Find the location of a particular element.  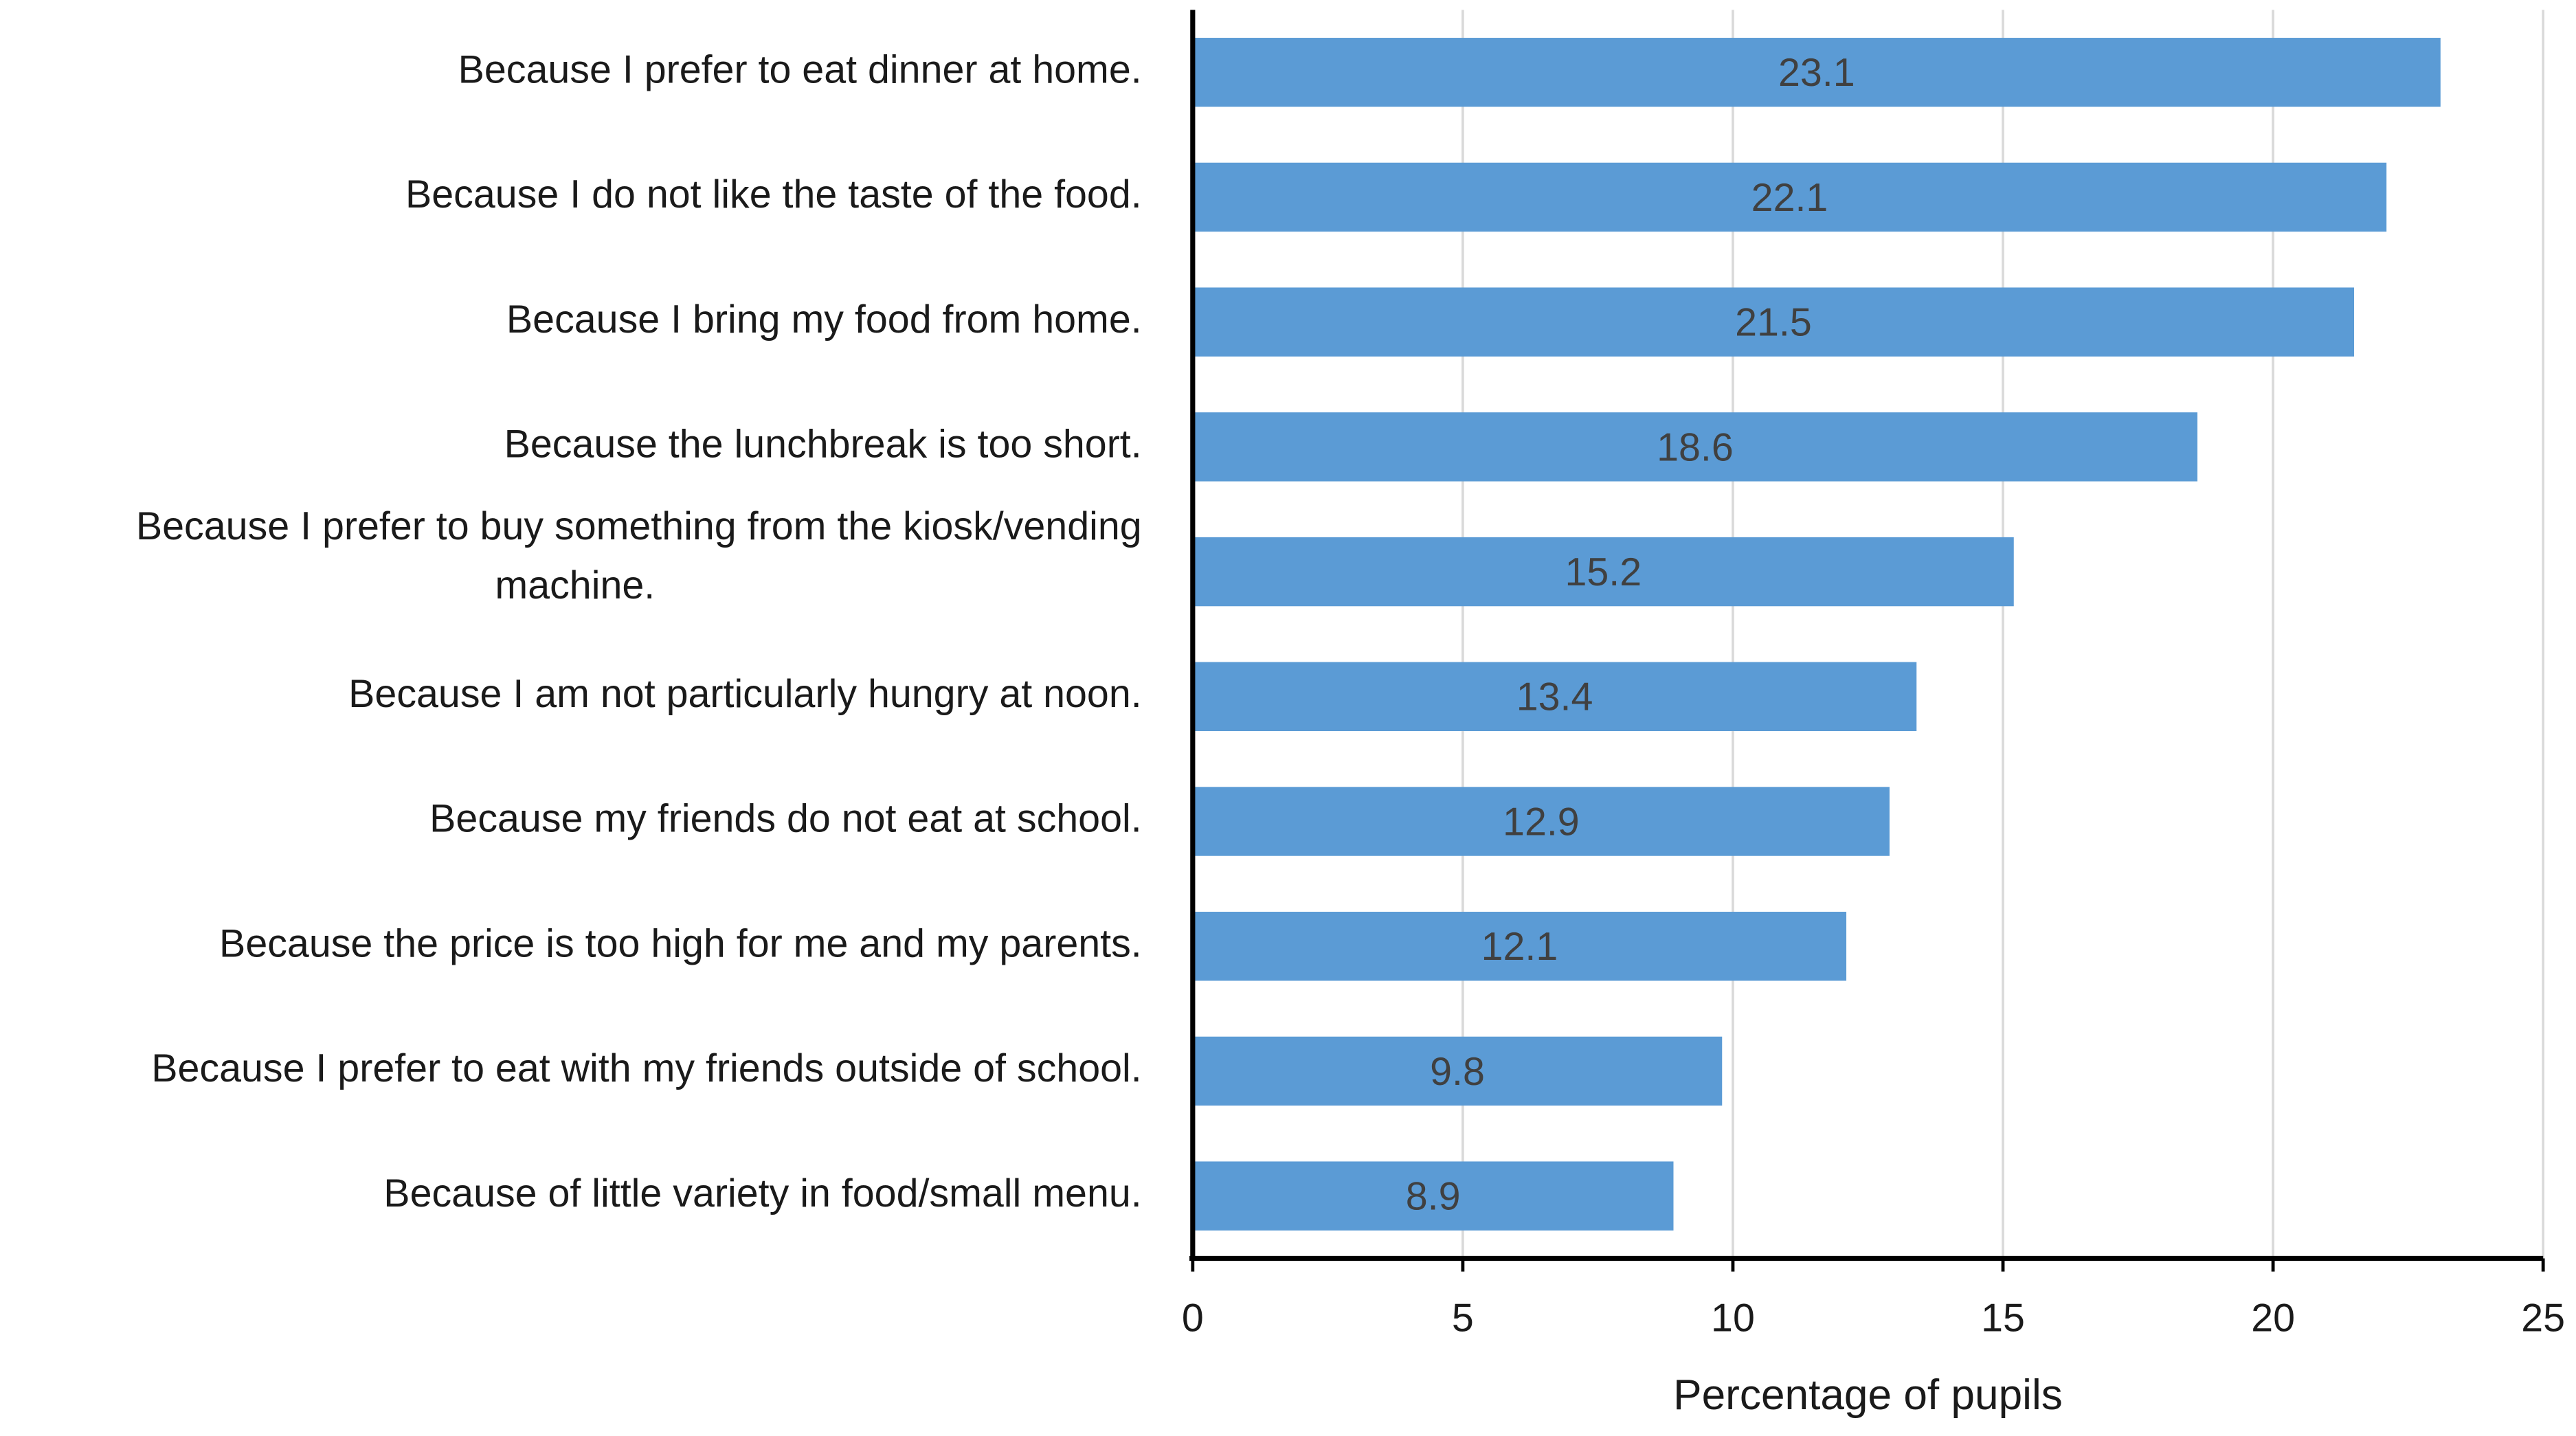

data-label: 15.2 is located at coordinates (1603, 572).